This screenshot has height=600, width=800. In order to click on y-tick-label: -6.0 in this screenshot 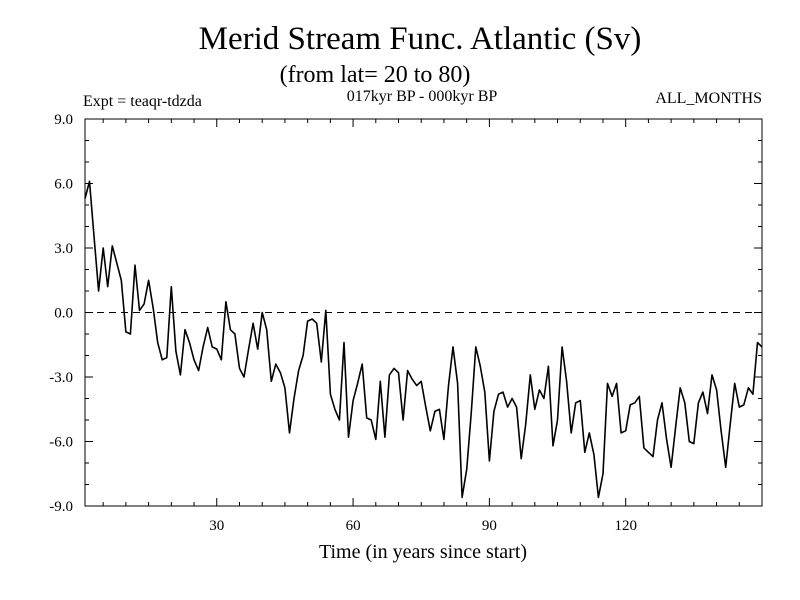, I will do `click(61, 443)`.